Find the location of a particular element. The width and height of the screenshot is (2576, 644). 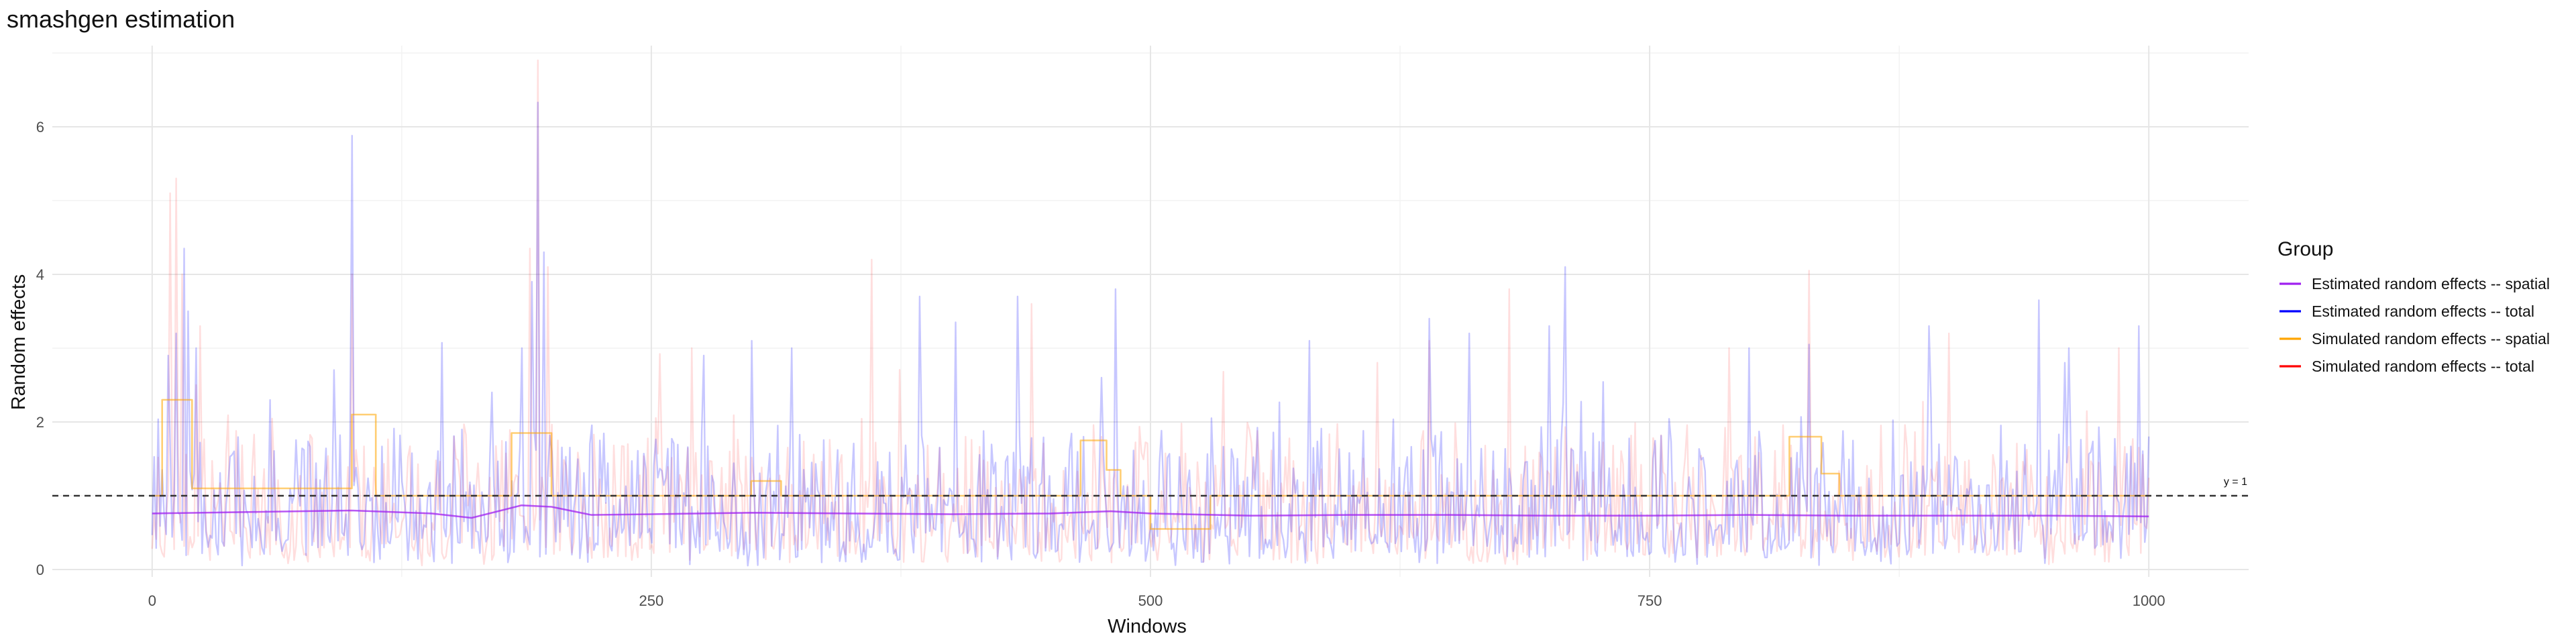

chart-title: smashgen estimation is located at coordinates (121, 19).